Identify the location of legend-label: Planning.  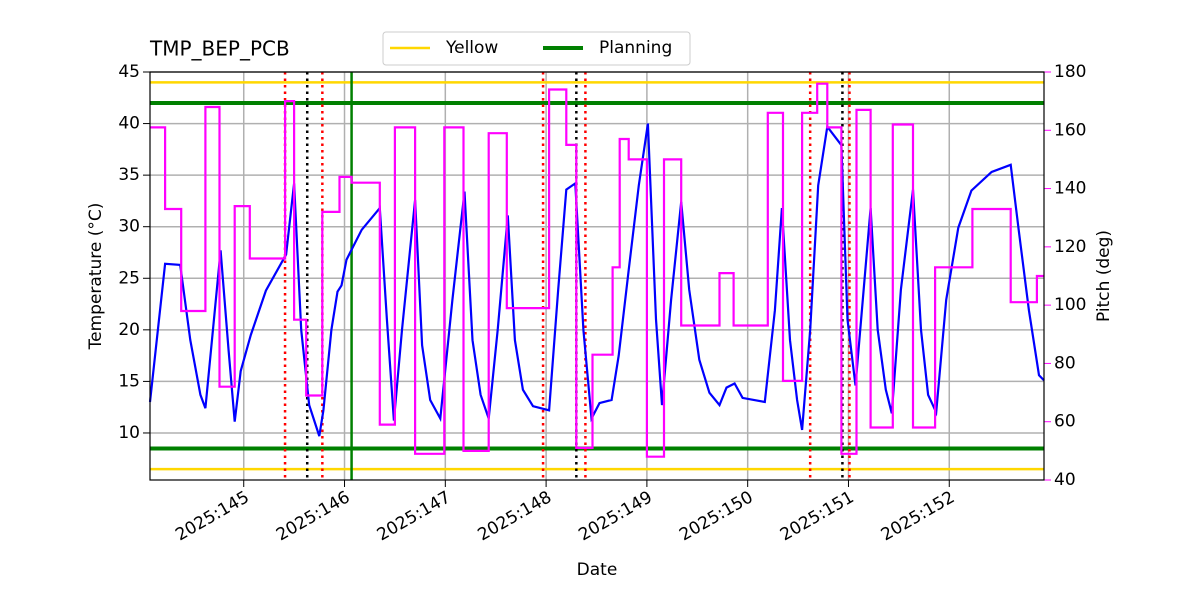
(635, 48).